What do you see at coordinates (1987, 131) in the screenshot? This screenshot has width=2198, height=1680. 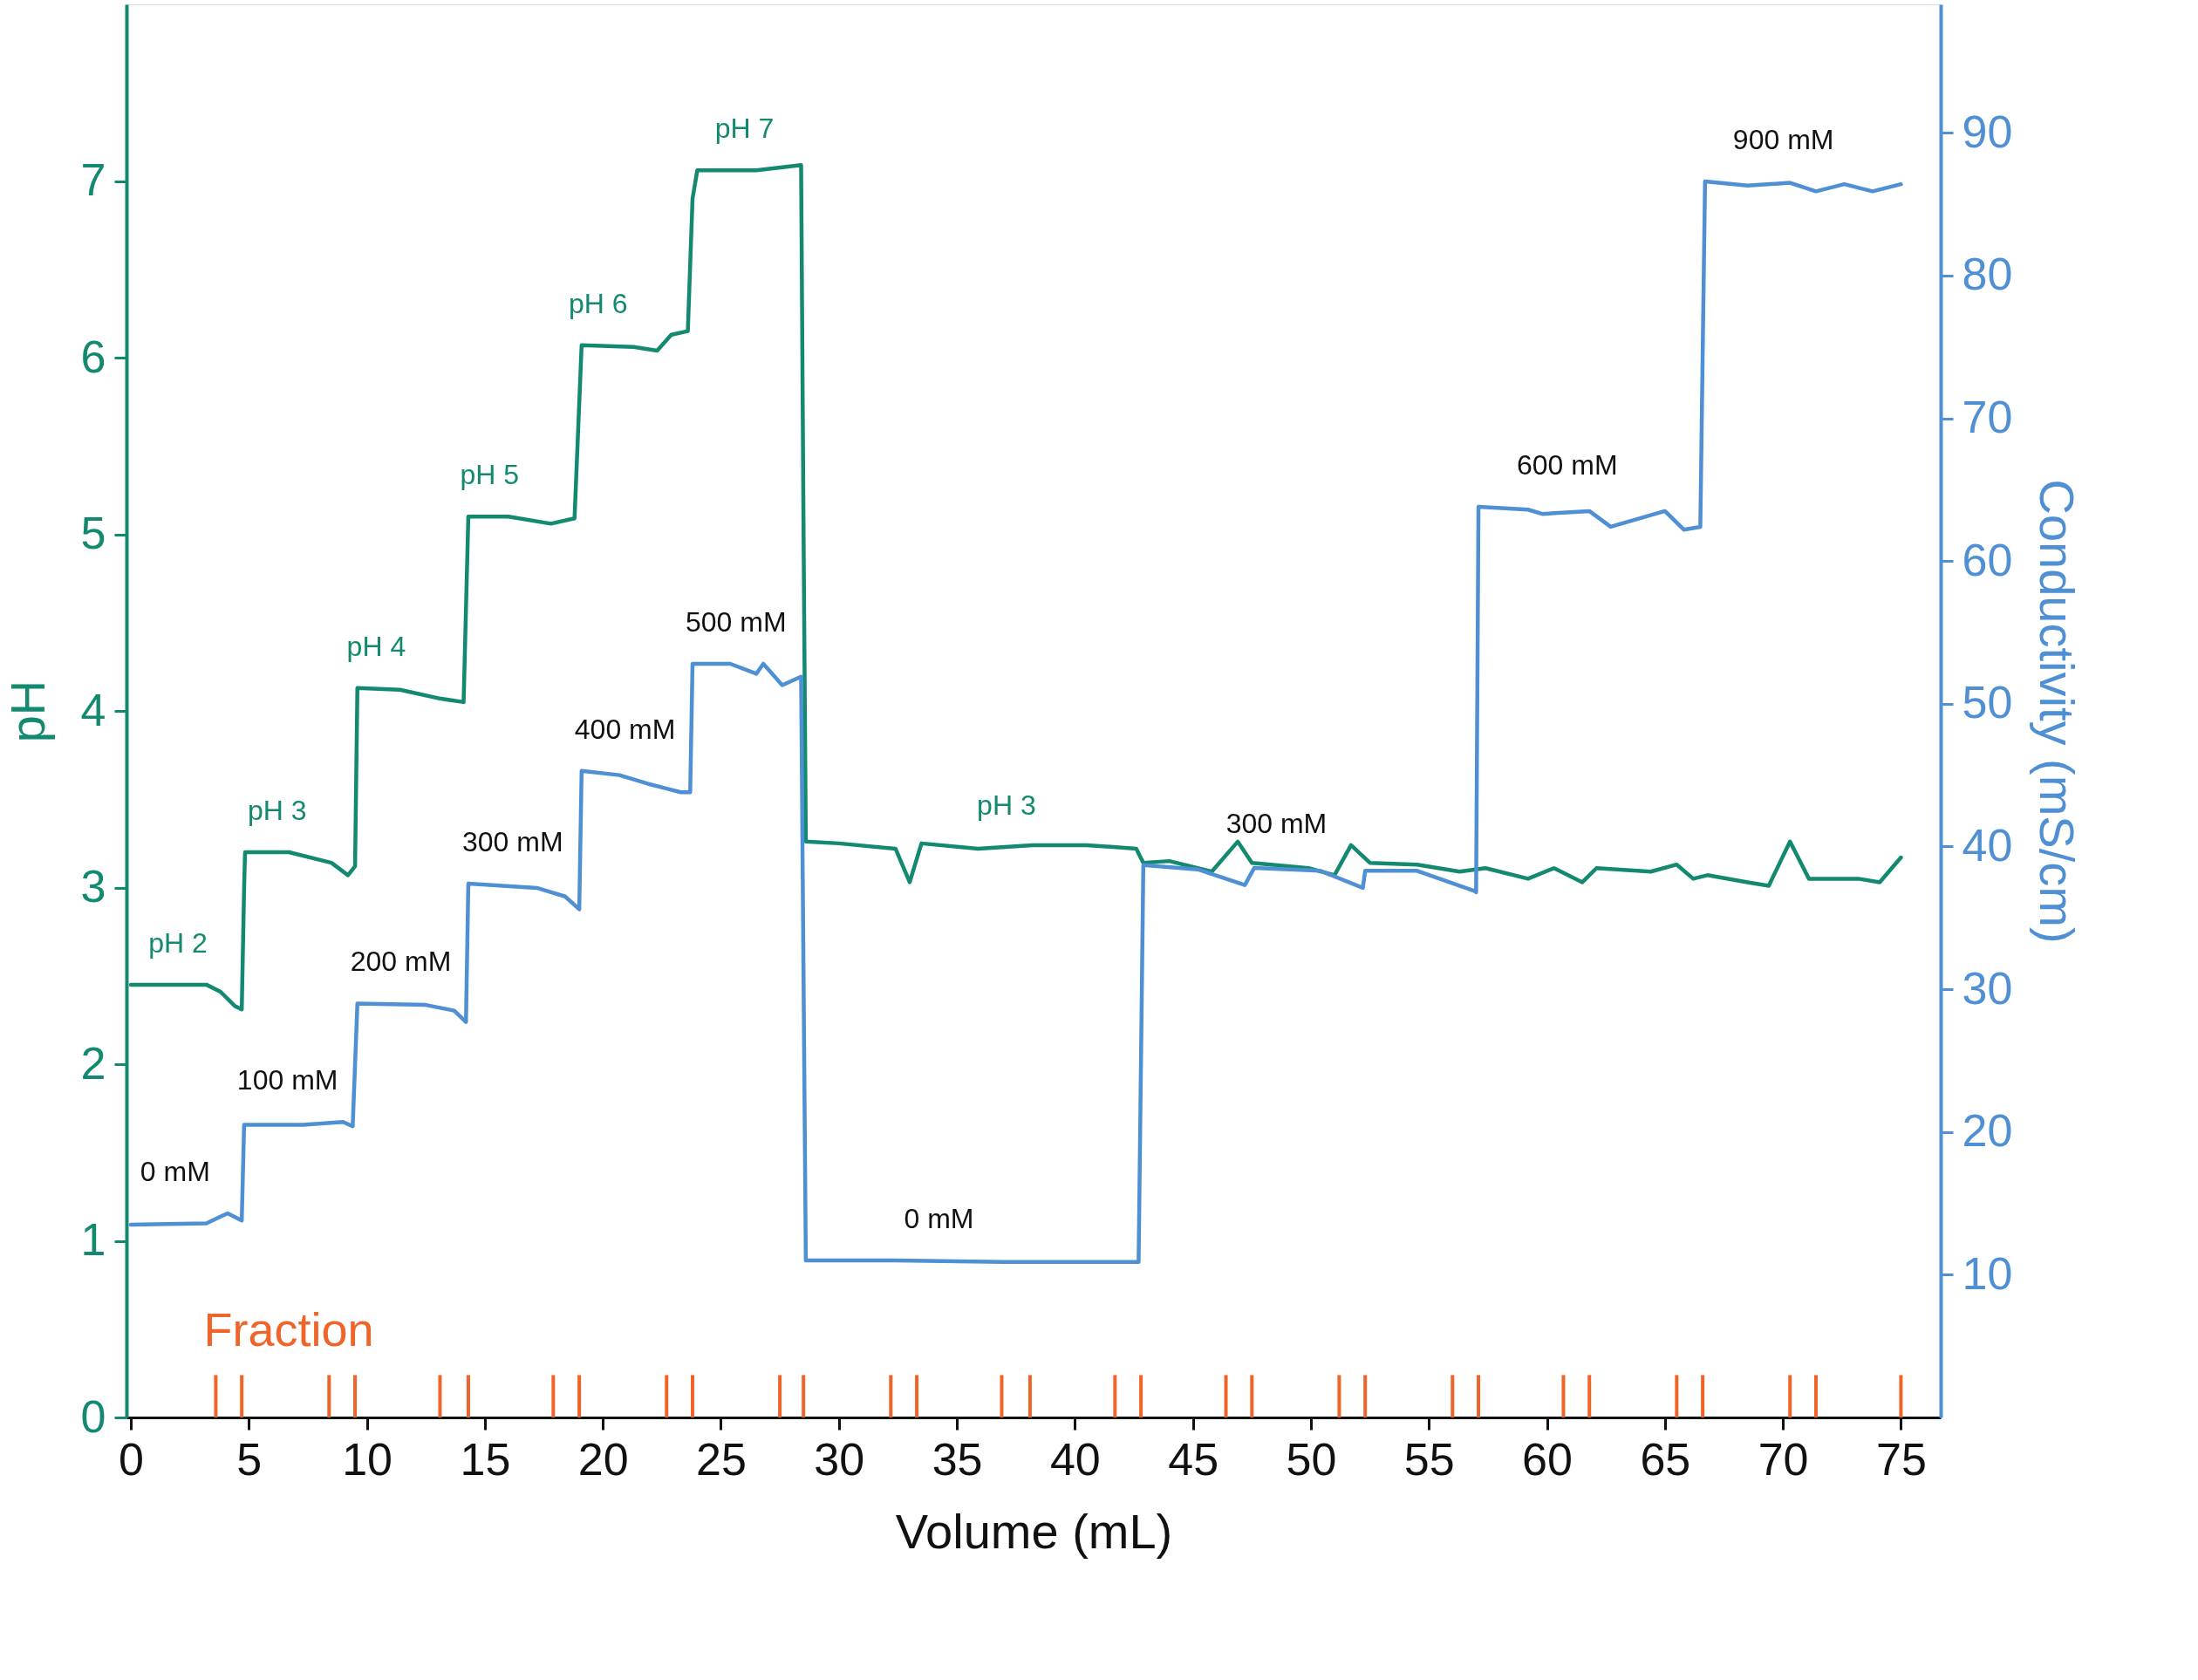 I see `y2-tick-label: 90` at bounding box center [1987, 131].